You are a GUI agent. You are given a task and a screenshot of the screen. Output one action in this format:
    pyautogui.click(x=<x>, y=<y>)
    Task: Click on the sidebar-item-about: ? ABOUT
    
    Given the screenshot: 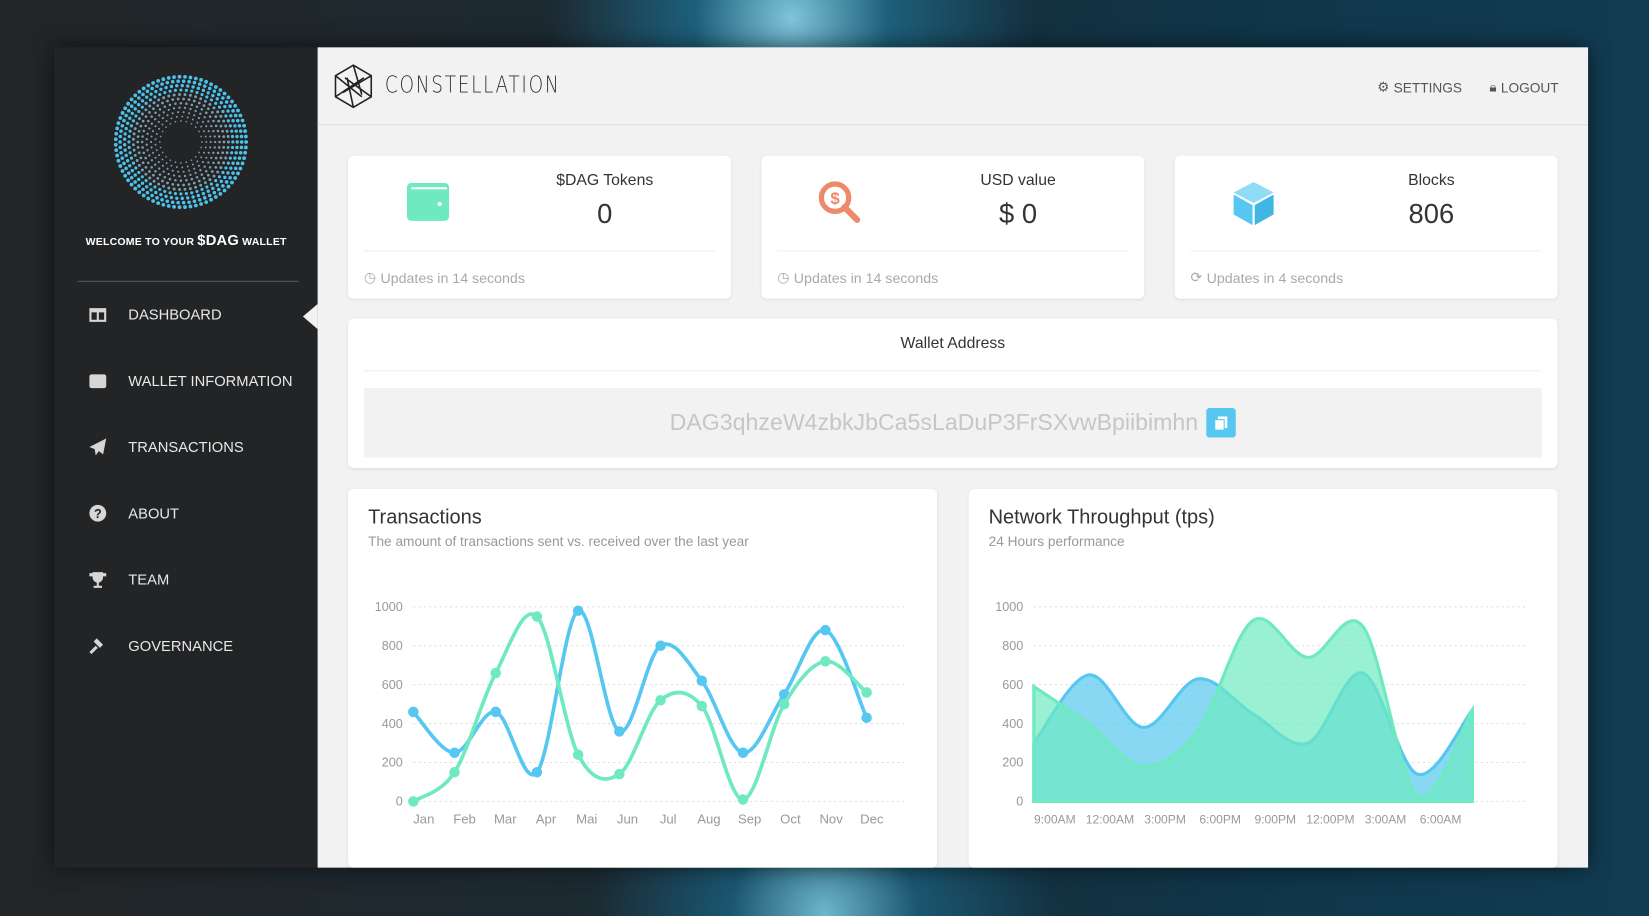 What is the action you would take?
    pyautogui.click(x=186, y=513)
    